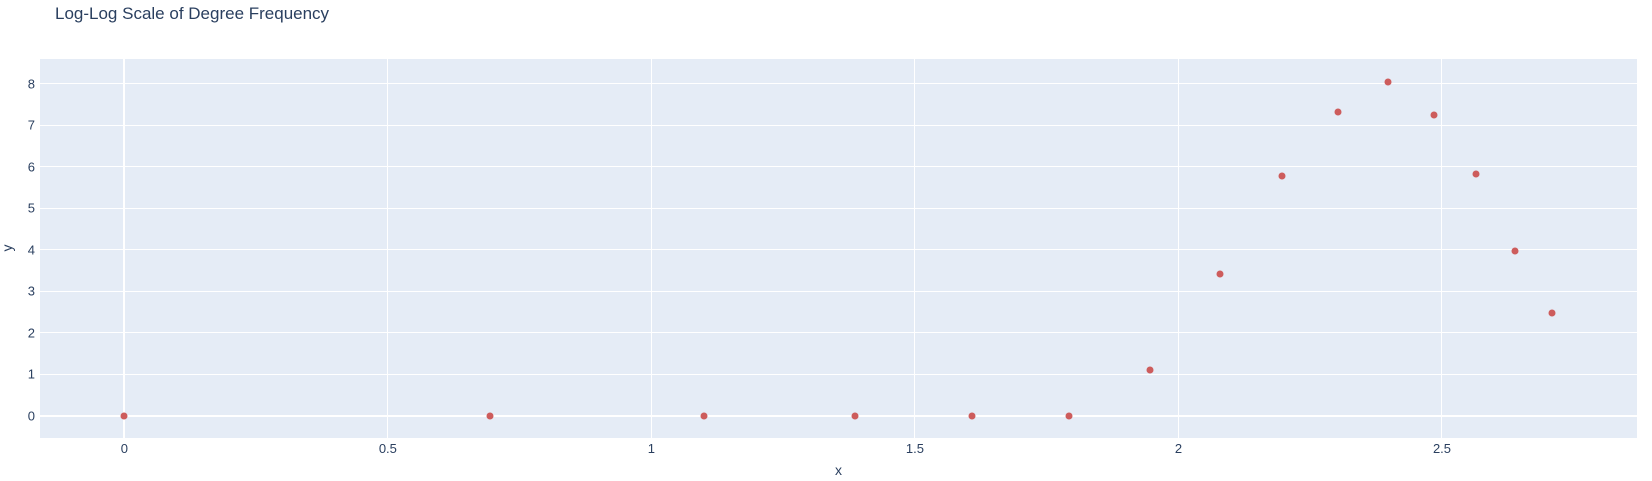 This screenshot has height=481, width=1652. I want to click on x-tick-label: 2, so click(1178, 448).